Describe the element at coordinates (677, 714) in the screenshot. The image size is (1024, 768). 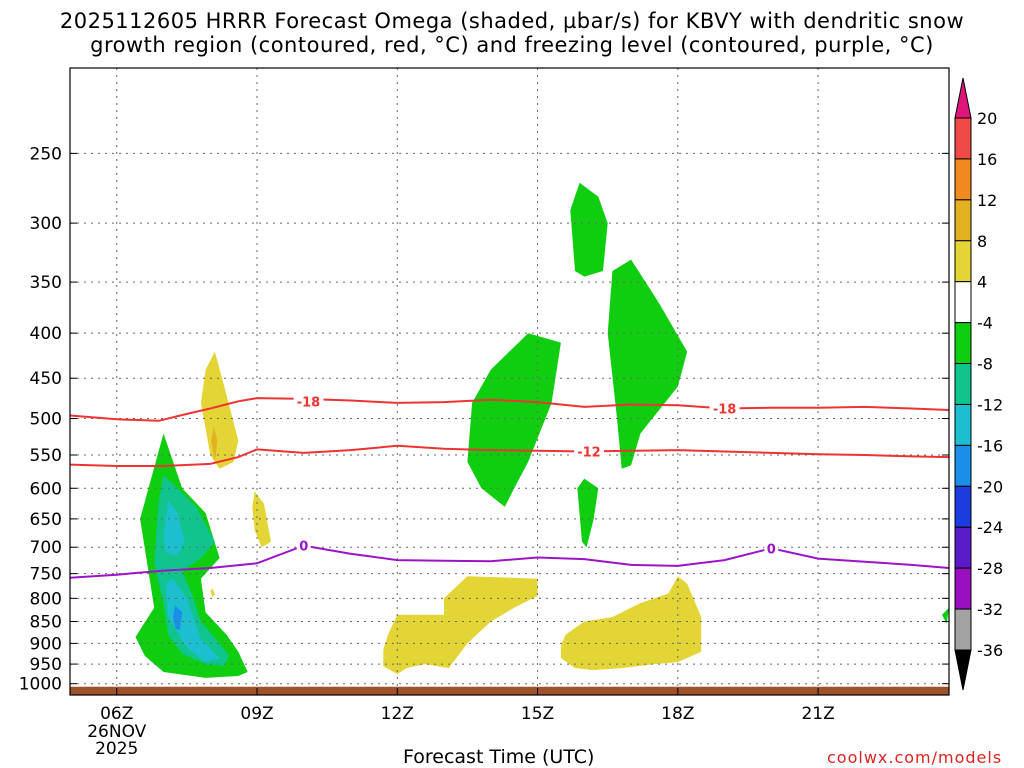
I see `x-tick-label: 18Z` at that location.